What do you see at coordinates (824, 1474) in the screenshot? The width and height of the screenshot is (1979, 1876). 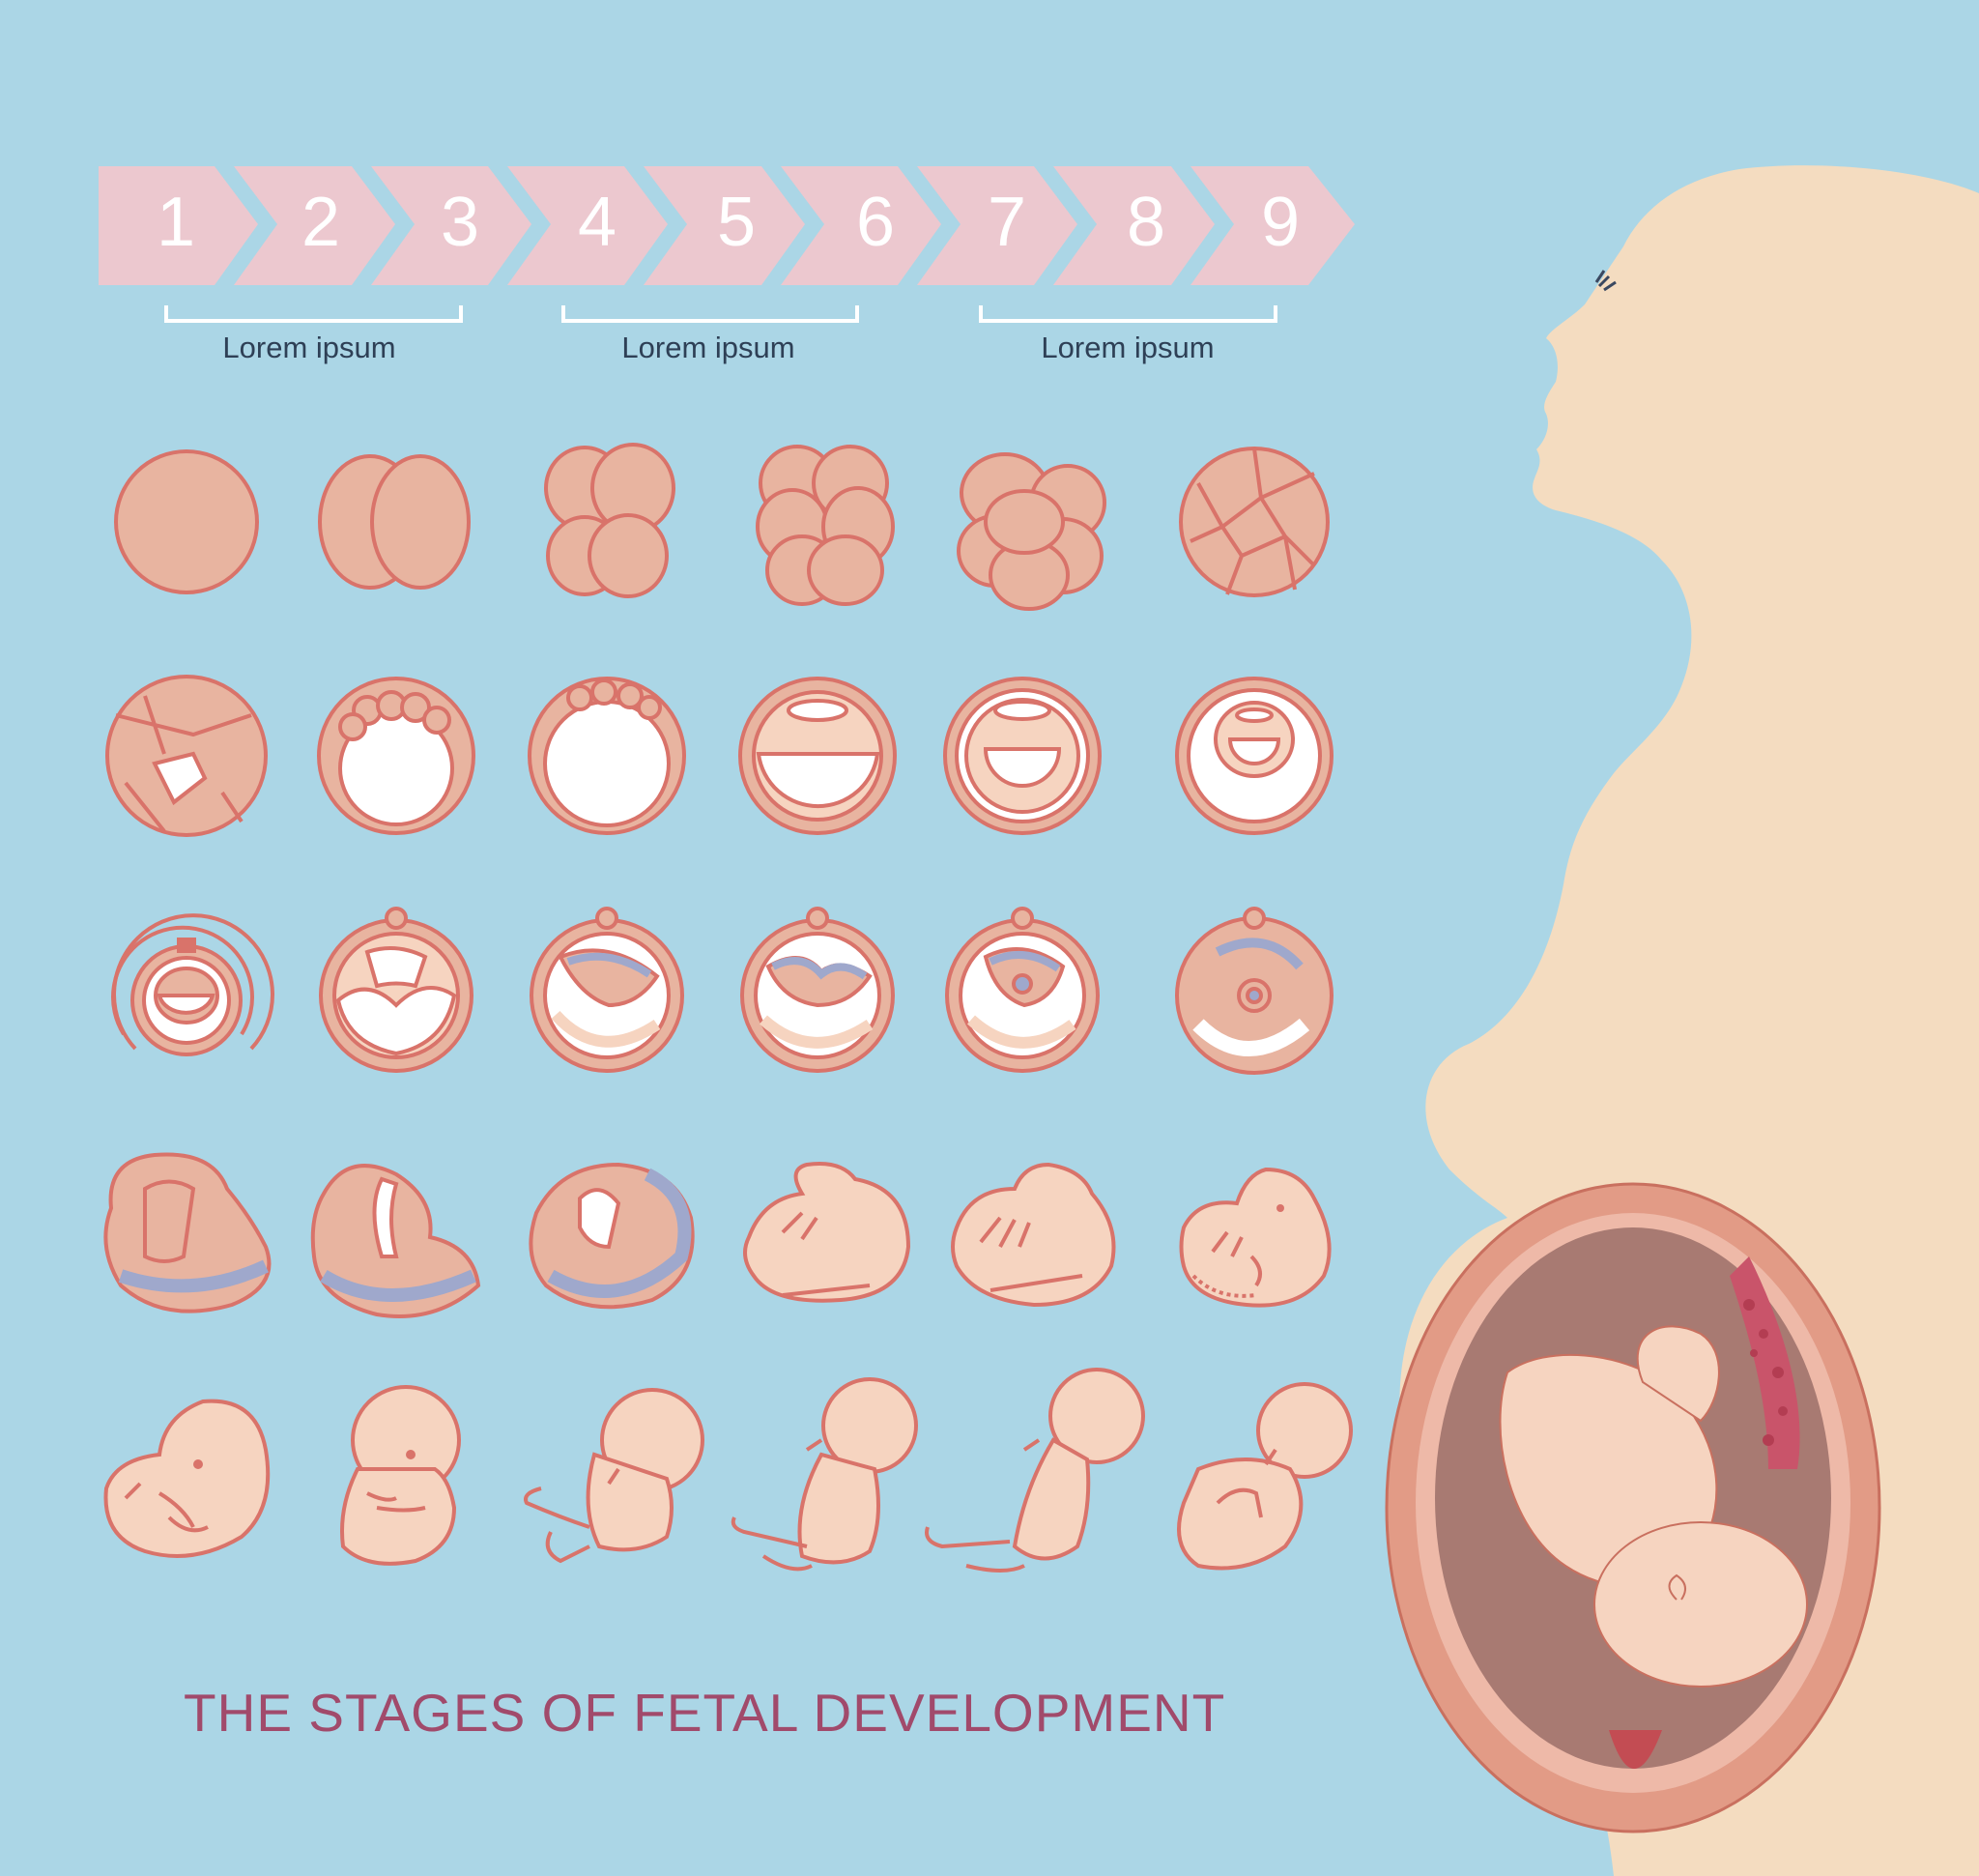 I see `stage-week-16-fetus` at bounding box center [824, 1474].